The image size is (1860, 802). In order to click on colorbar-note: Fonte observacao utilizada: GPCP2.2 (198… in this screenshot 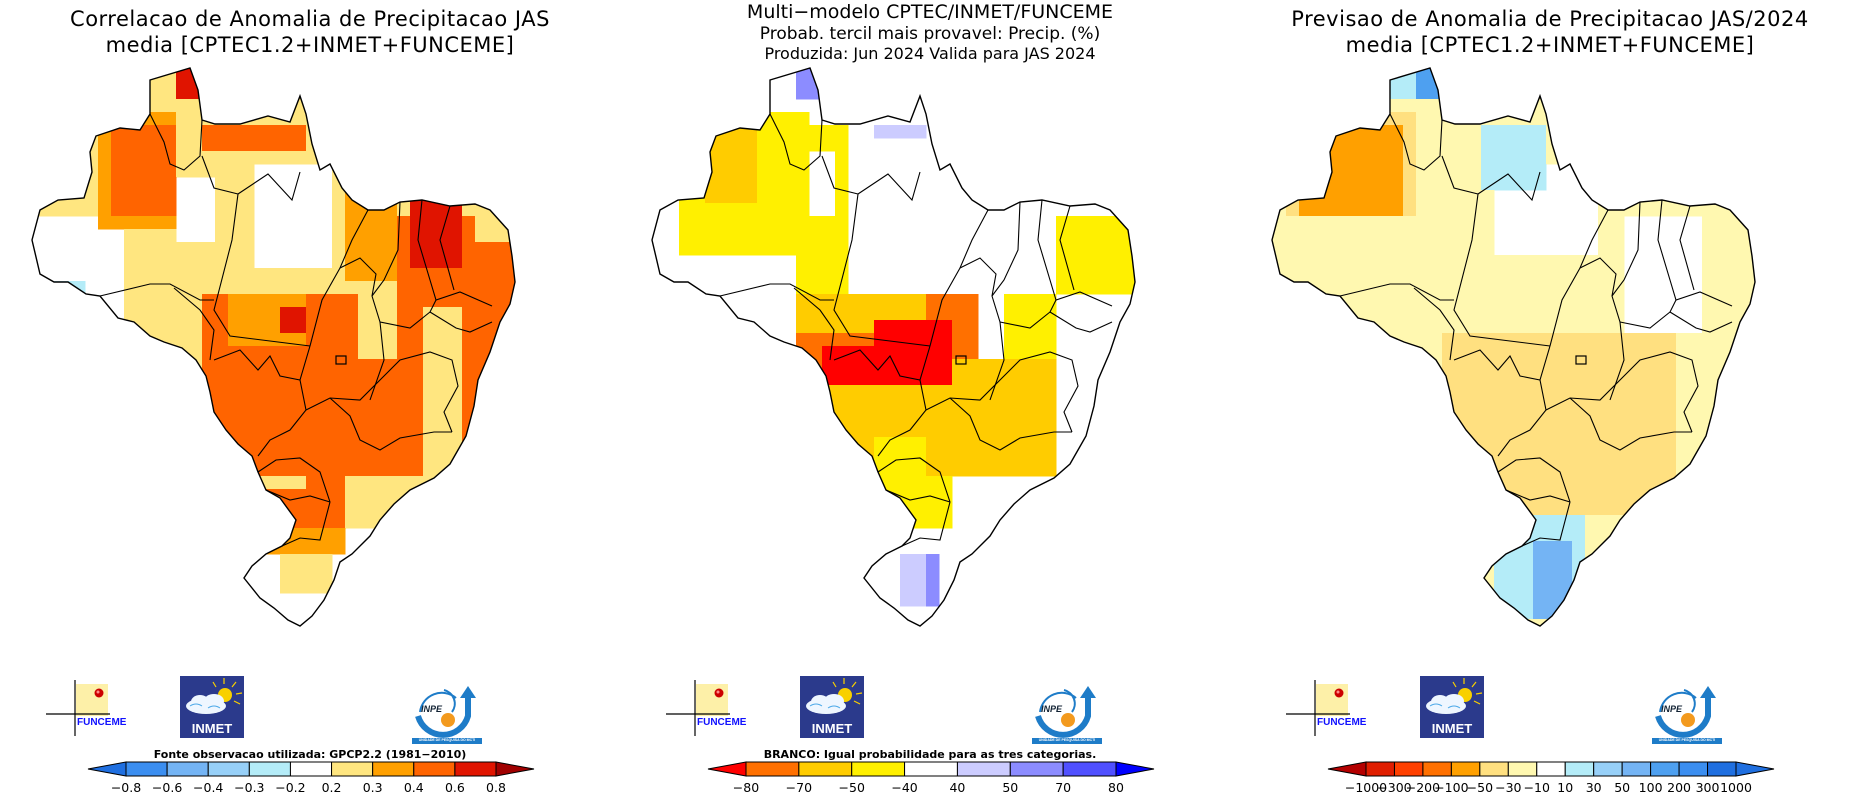, I will do `click(310, 754)`.